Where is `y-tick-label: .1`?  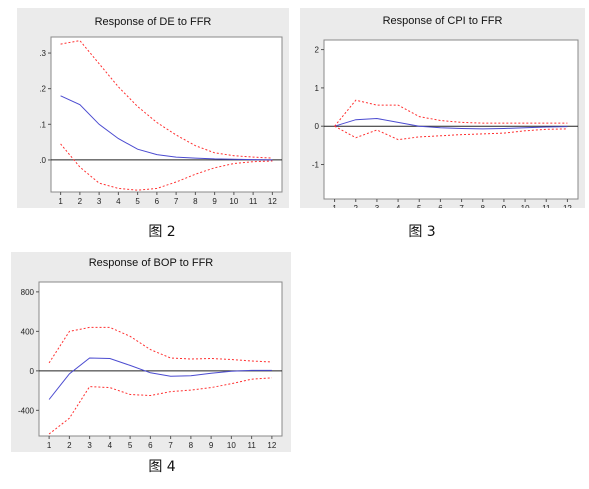 y-tick-label: .1 is located at coordinates (42, 124).